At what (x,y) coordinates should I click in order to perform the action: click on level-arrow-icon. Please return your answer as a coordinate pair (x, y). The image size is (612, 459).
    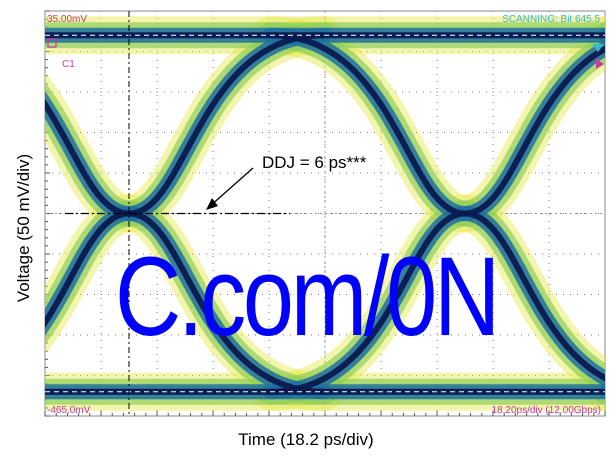
    Looking at the image, I should click on (600, 64).